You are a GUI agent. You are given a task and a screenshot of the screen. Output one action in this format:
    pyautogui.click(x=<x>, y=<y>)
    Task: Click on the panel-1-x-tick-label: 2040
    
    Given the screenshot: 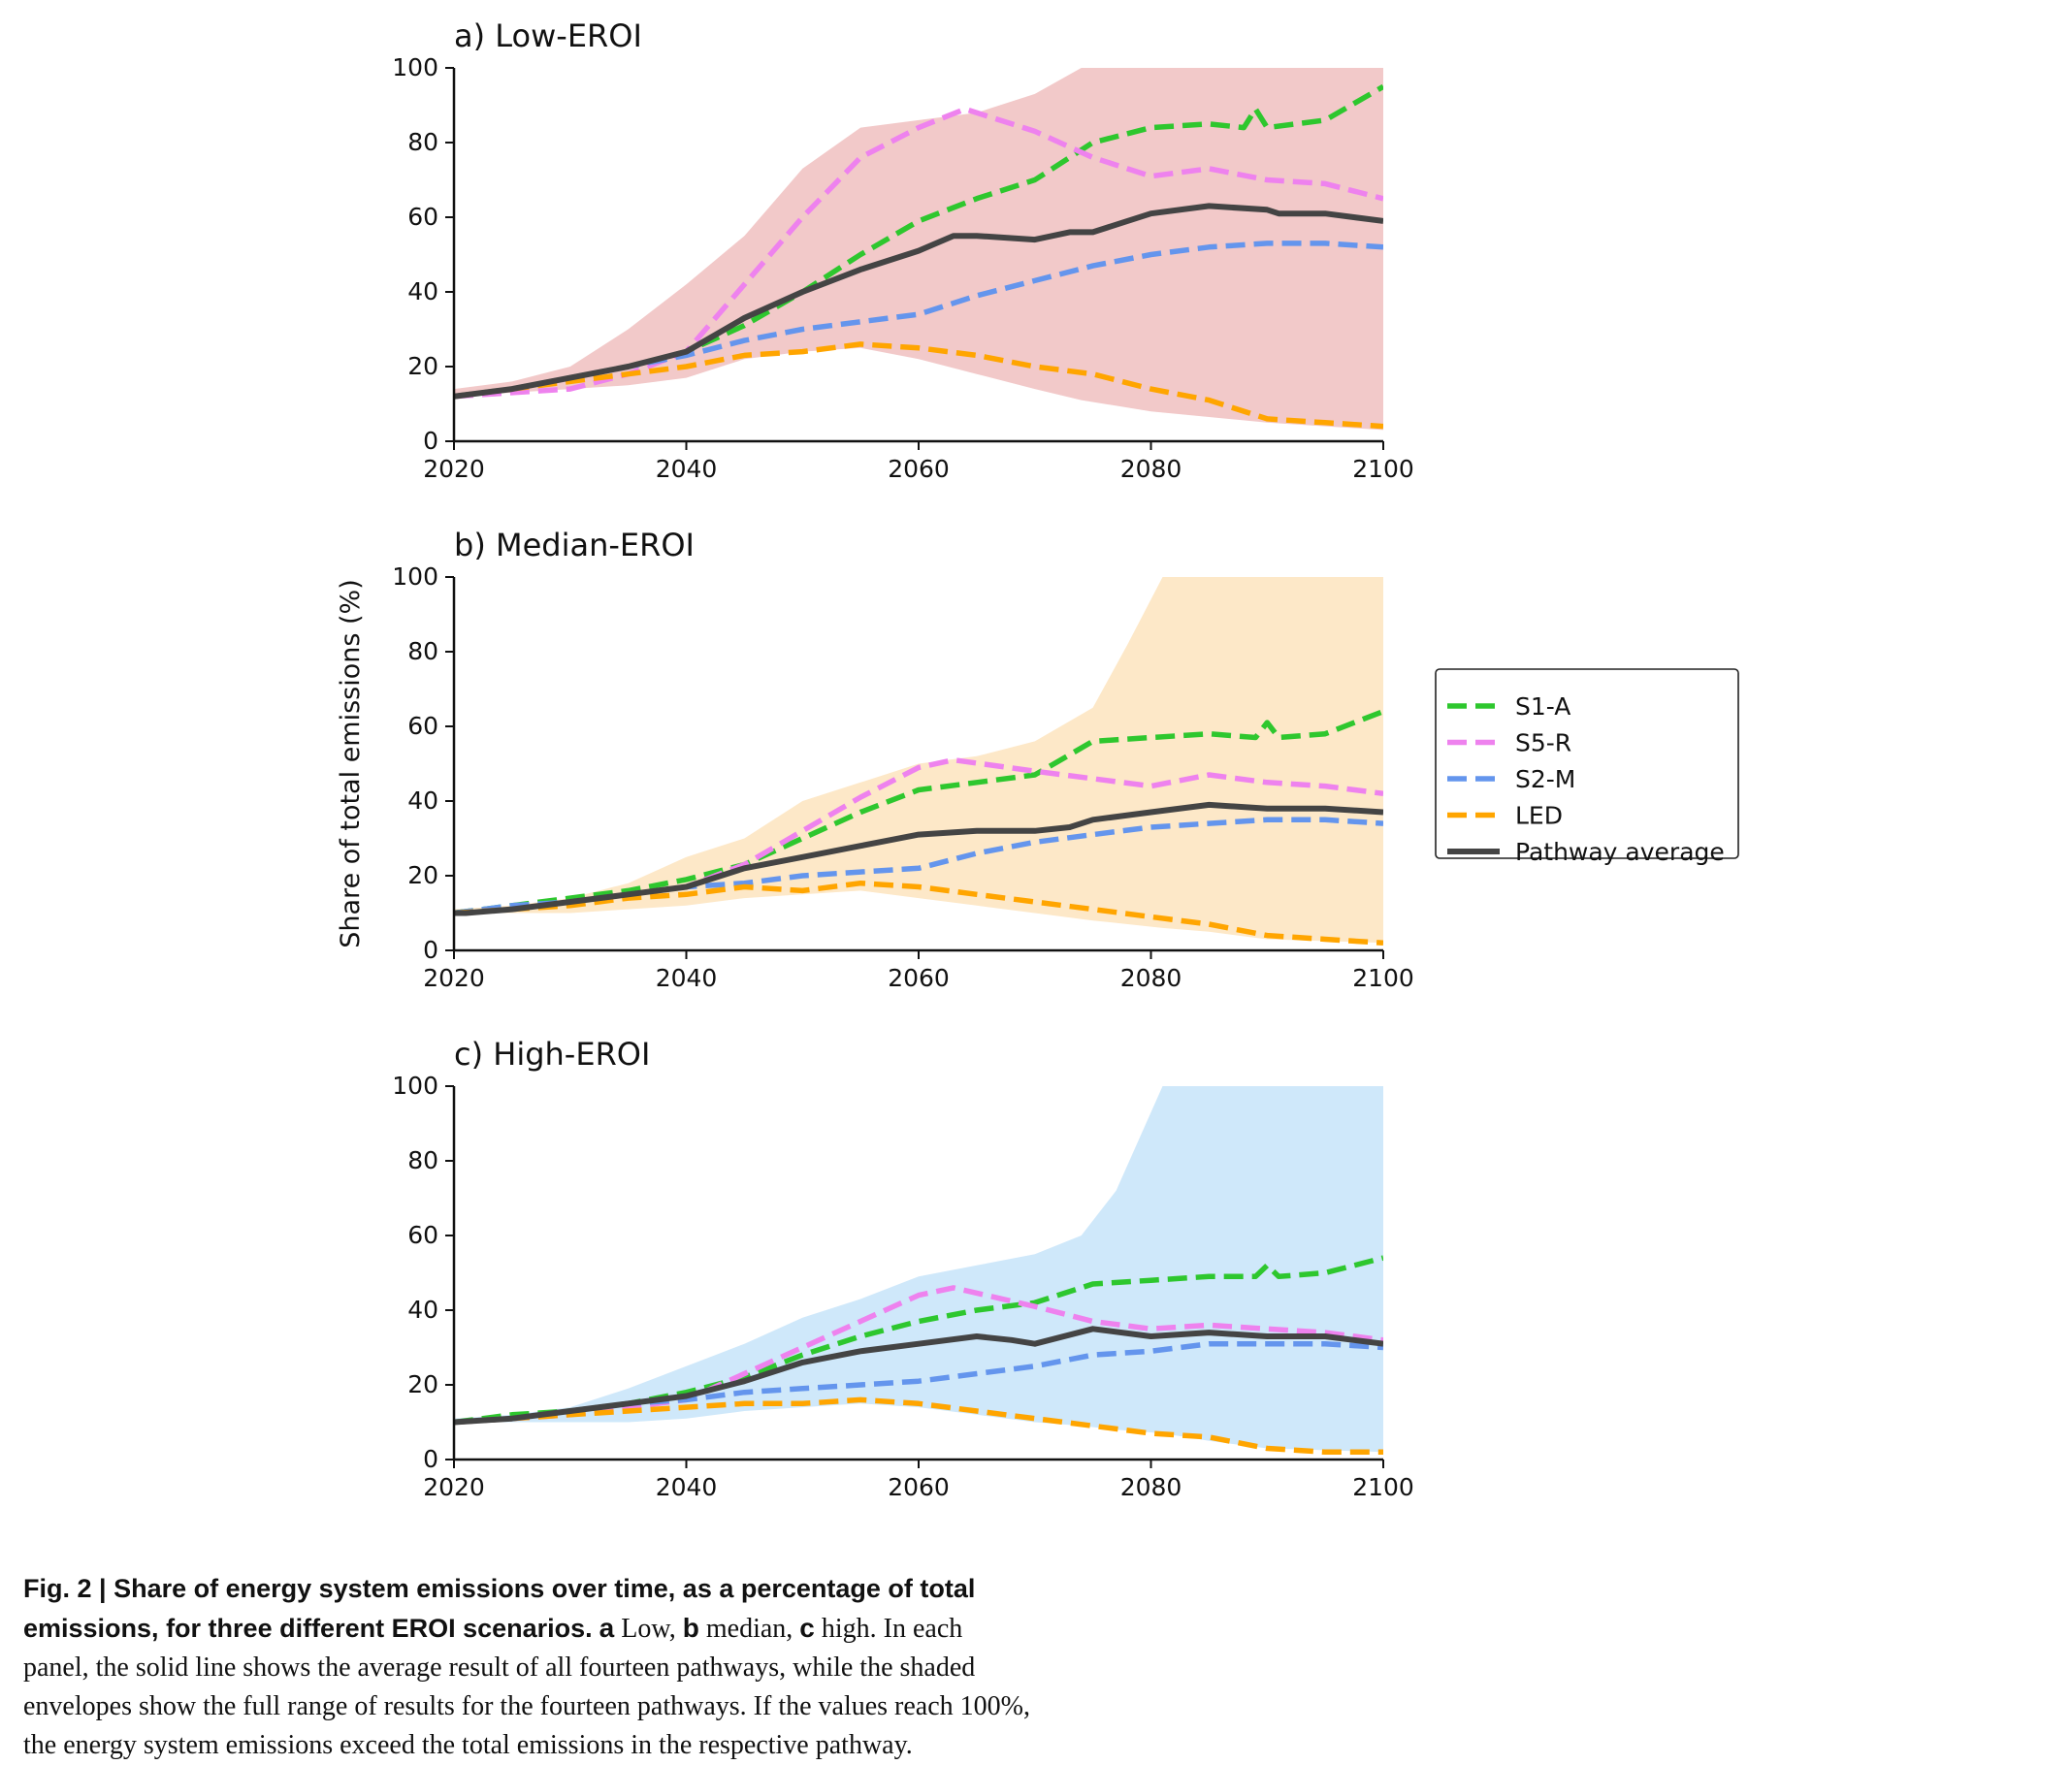 What is the action you would take?
    pyautogui.click(x=687, y=469)
    